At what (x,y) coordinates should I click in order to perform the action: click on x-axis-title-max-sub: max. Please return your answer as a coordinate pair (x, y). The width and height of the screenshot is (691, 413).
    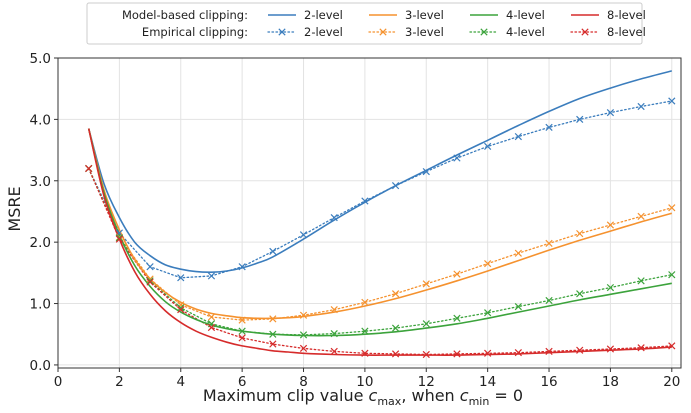
    Looking at the image, I should click on (389, 401).